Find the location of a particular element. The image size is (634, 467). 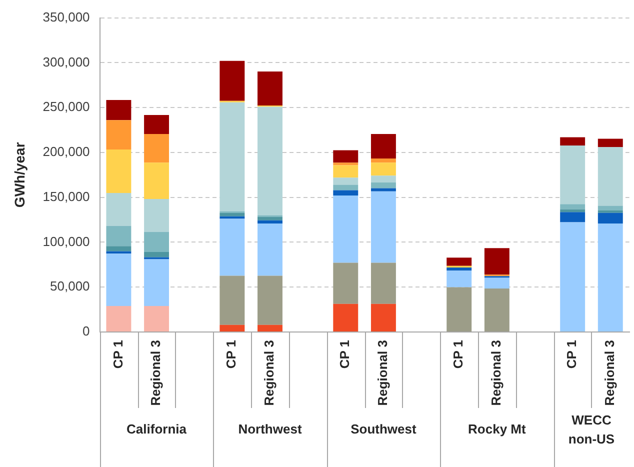

y-tick-label: 250,000 is located at coordinates (66, 106).